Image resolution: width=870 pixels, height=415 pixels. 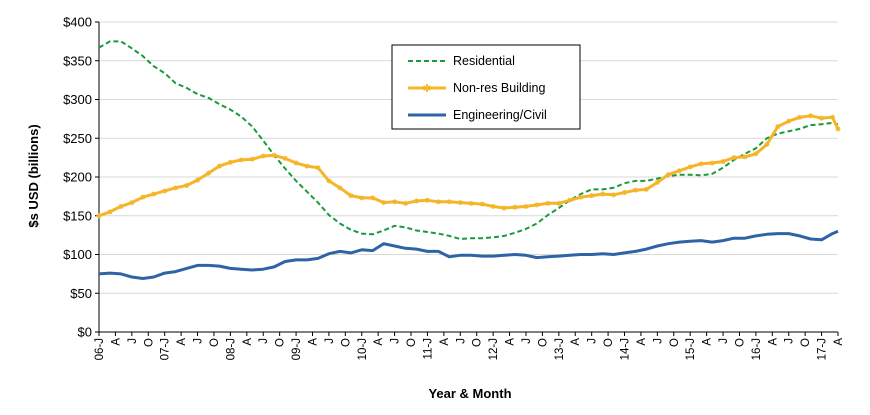 What do you see at coordinates (100, 349) in the screenshot?
I see `x-tick-label: 06-J` at bounding box center [100, 349].